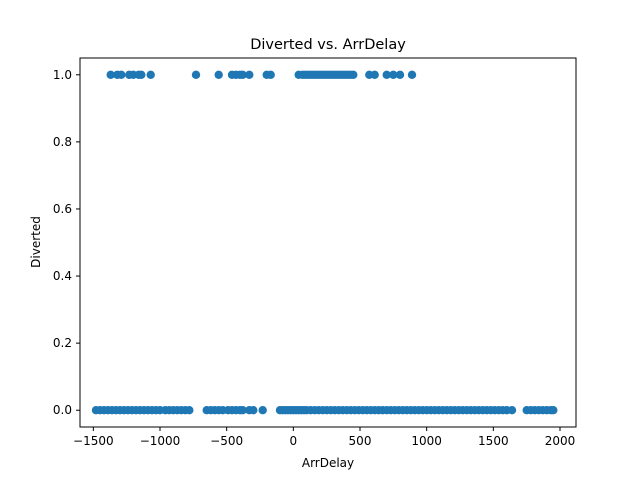 The width and height of the screenshot is (640, 480). I want to click on x-axis-ticks: −1500 −1000 −500 0 500 1000 1500 2000, so click(324, 437).